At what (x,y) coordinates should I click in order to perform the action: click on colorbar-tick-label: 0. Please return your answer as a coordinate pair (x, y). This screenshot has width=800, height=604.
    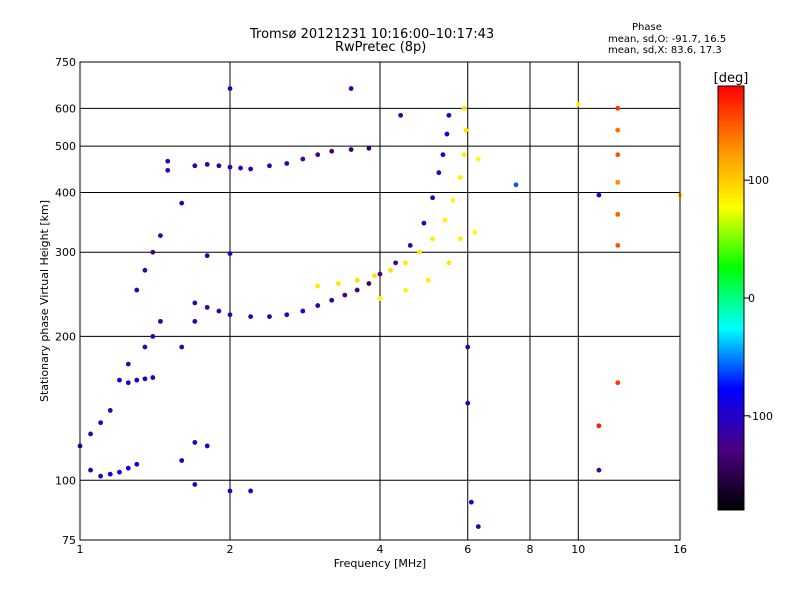
    Looking at the image, I should click on (751, 298).